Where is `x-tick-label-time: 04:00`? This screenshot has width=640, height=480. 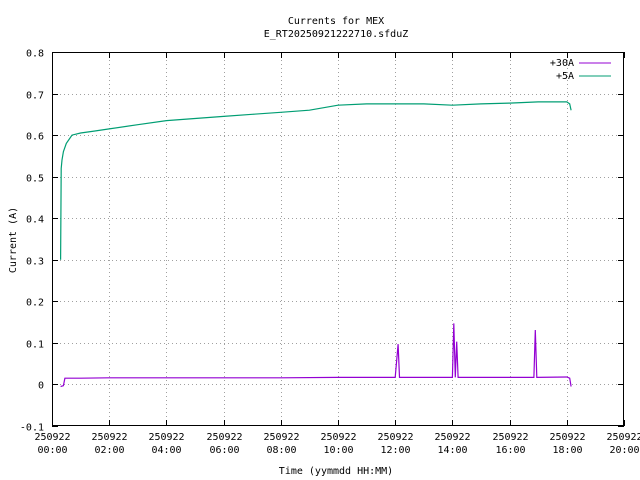 x-tick-label-time: 04:00 is located at coordinates (166, 450).